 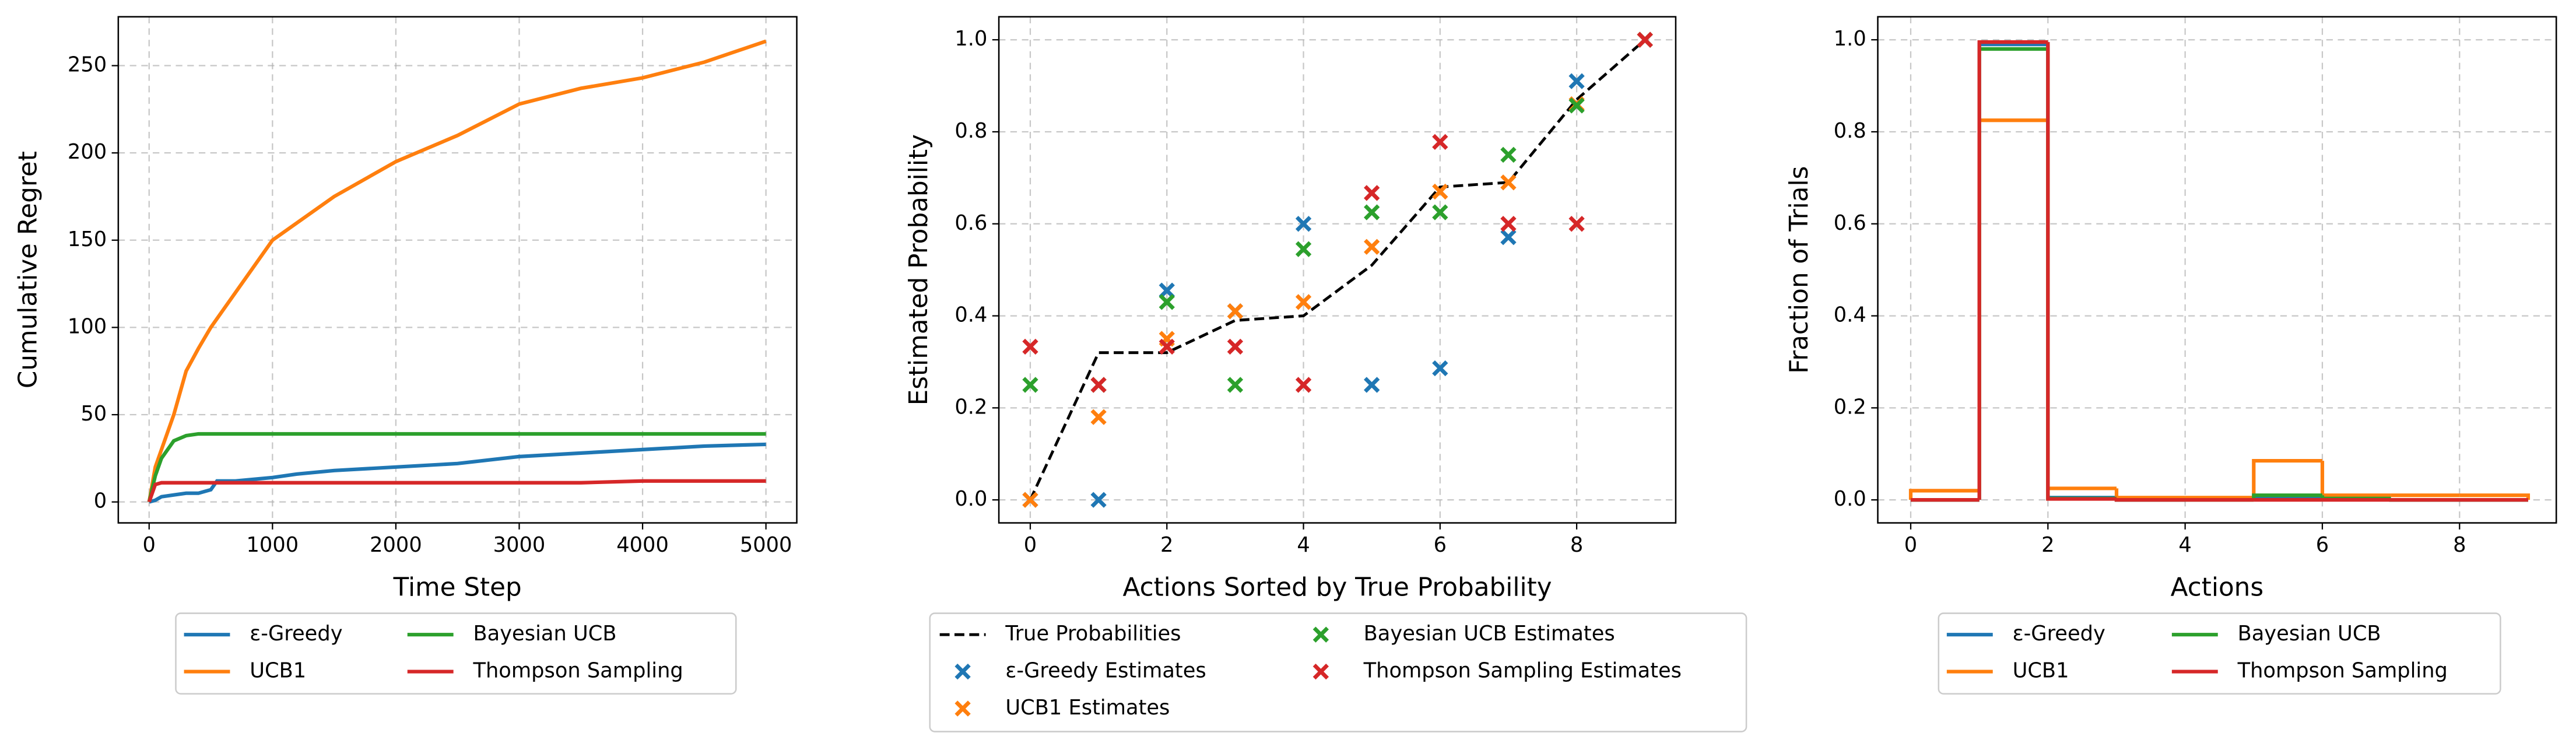 What do you see at coordinates (519, 545) in the screenshot?
I see `x-tick-label: 3000` at bounding box center [519, 545].